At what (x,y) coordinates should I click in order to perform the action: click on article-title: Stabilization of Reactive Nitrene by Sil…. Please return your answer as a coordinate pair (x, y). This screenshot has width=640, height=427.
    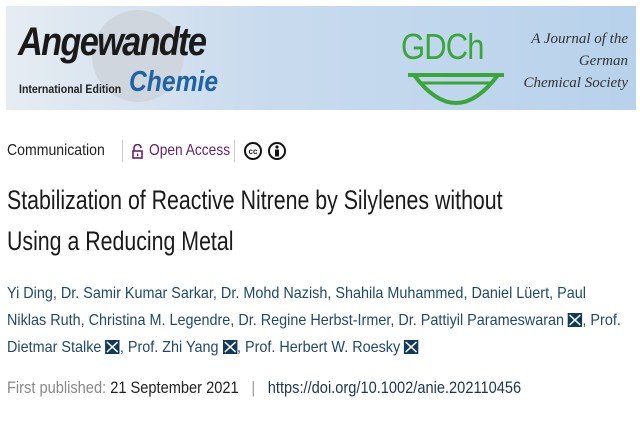
    Looking at the image, I should click on (255, 221).